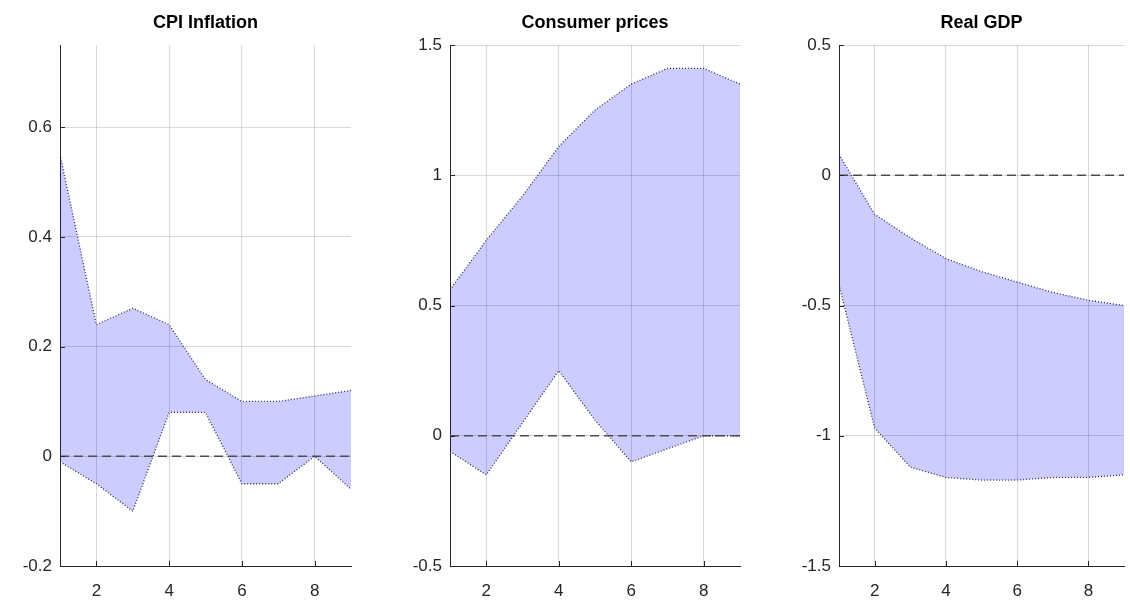  Describe the element at coordinates (40, 236) in the screenshot. I see `y-tick-label: 0.4` at that location.